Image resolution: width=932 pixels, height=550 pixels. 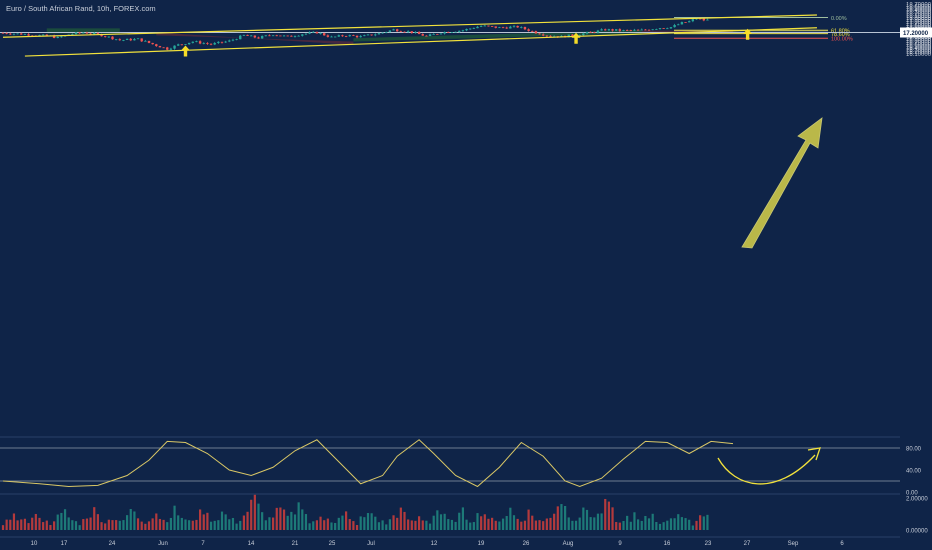 What do you see at coordinates (766, 469) in the screenshot?
I see `oscillator-projection-curve` at bounding box center [766, 469].